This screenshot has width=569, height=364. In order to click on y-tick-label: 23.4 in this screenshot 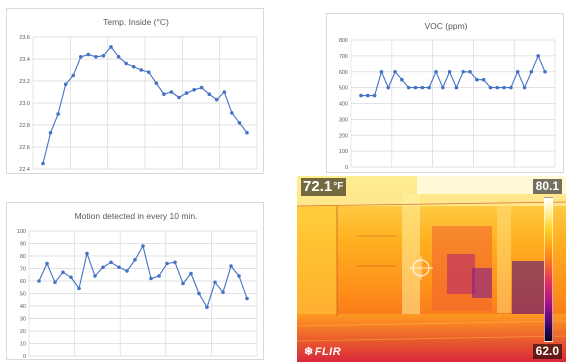, I will do `click(24, 60)`.